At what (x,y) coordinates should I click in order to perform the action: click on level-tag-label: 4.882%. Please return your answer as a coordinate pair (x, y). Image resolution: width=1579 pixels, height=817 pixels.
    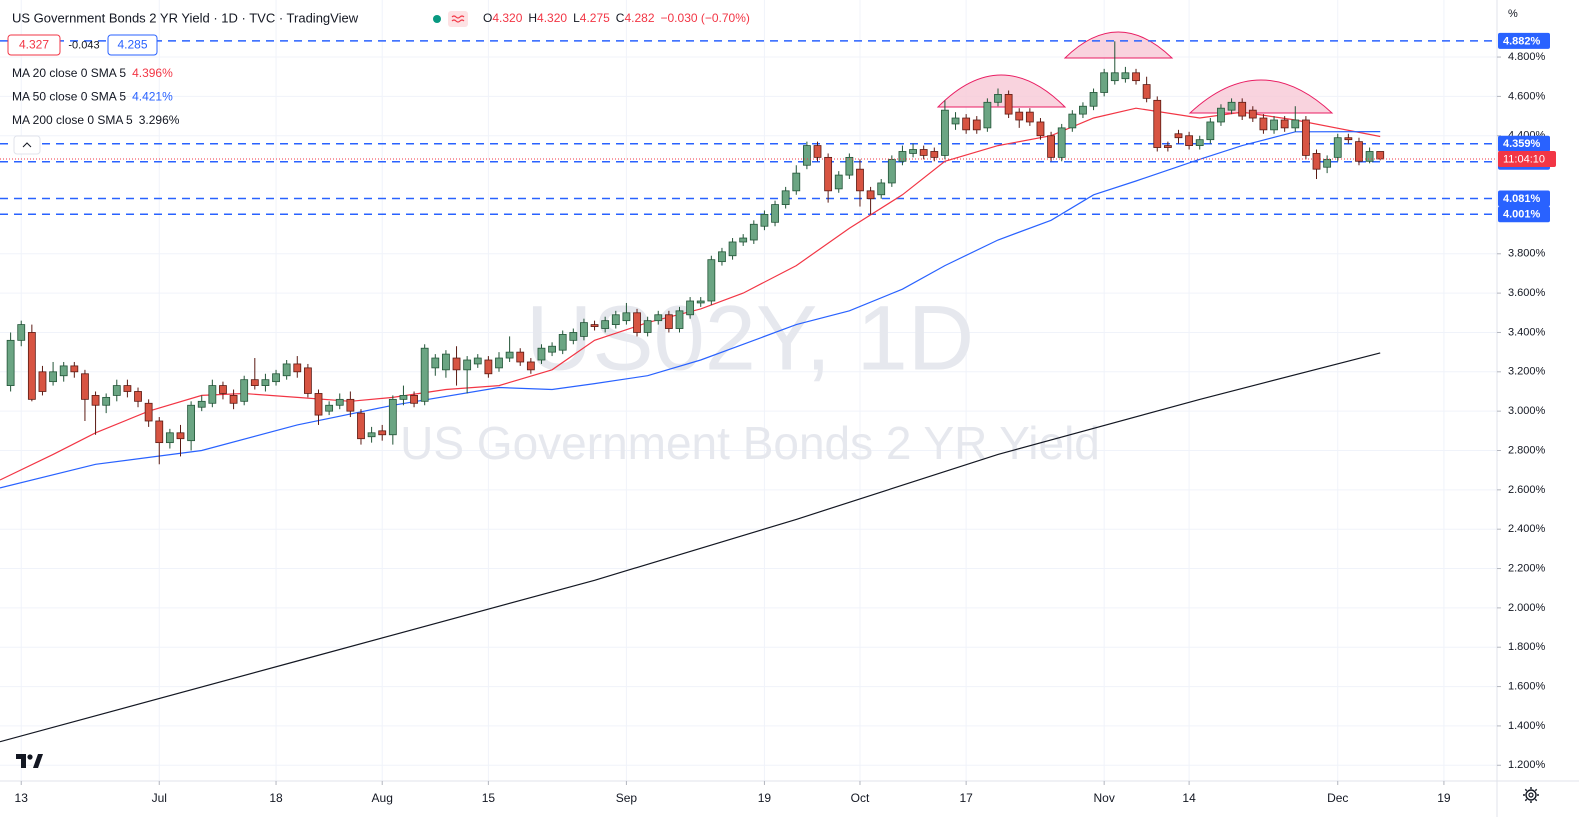
    Looking at the image, I should click on (1522, 41).